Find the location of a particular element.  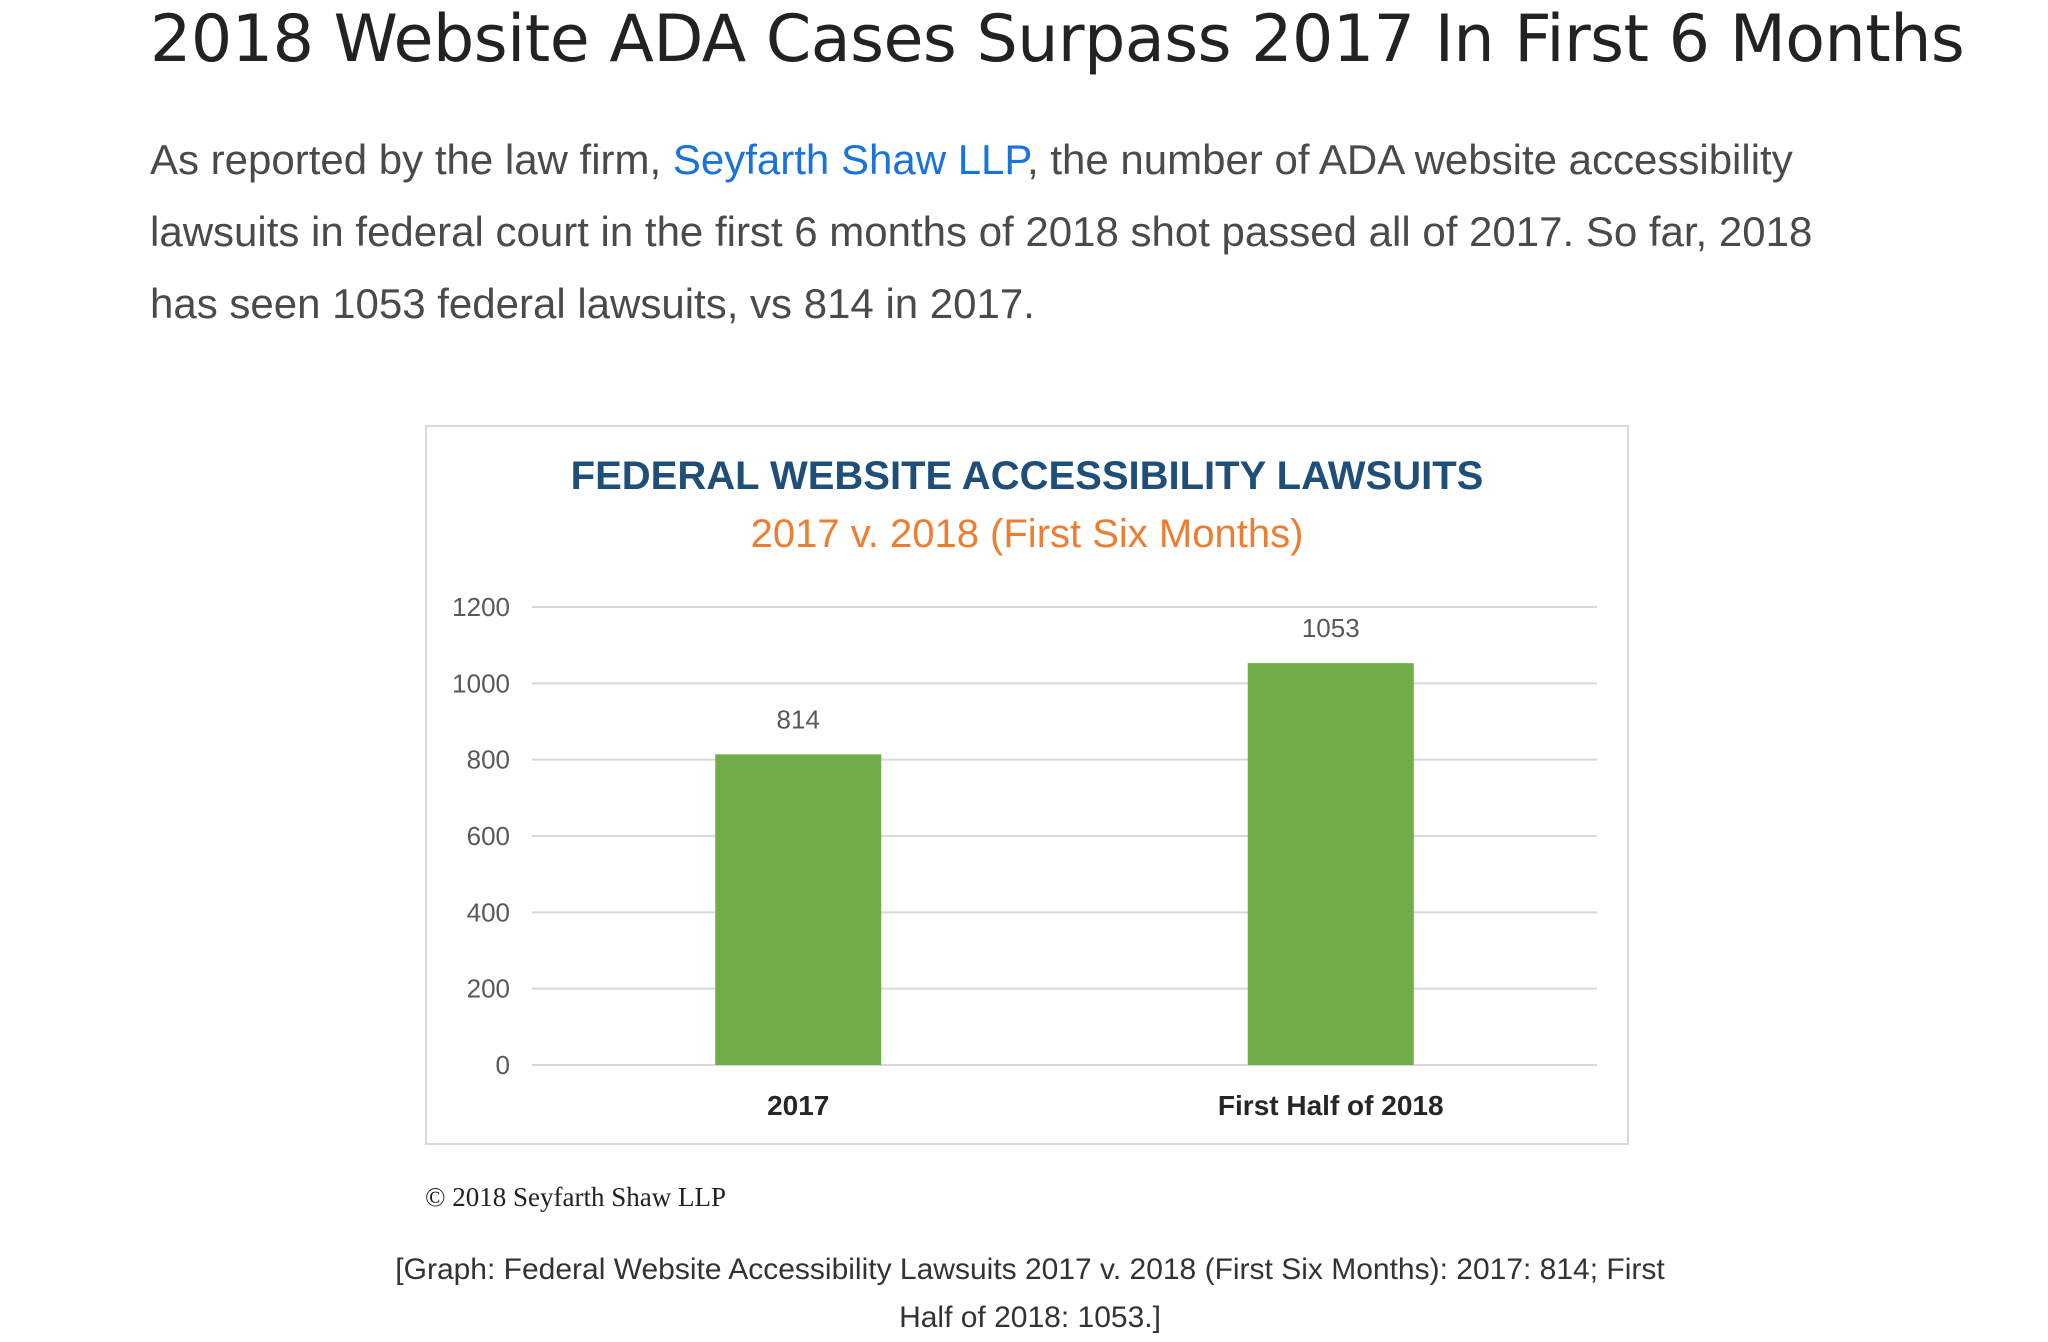

chart-data-labels: 814 1053 is located at coordinates (1068, 673).